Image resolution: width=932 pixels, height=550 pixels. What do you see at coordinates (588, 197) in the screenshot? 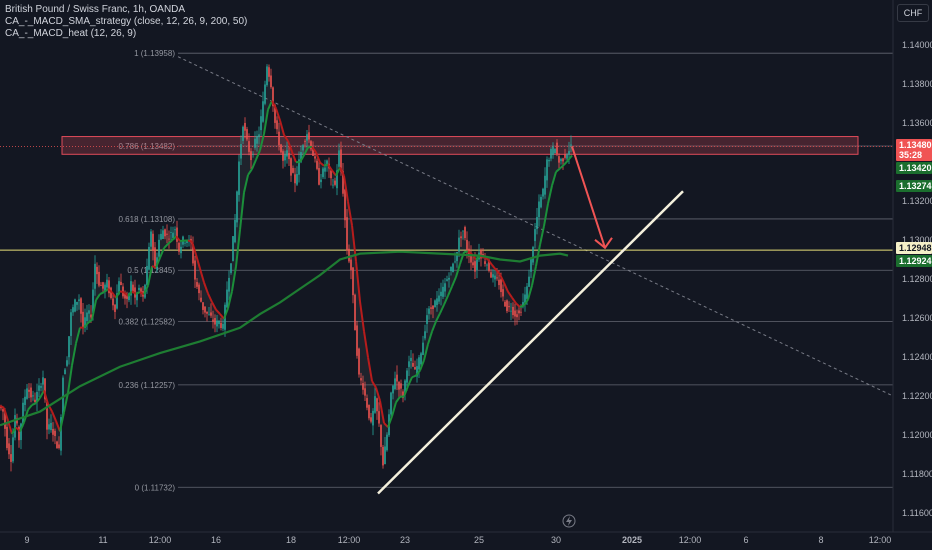
I see `projection-arrow-shaft` at bounding box center [588, 197].